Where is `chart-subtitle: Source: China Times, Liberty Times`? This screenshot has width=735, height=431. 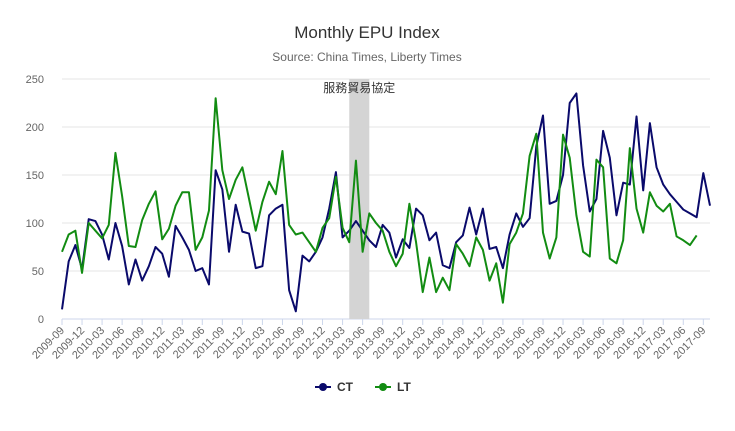 chart-subtitle: Source: China Times, Liberty Times is located at coordinates (366, 57).